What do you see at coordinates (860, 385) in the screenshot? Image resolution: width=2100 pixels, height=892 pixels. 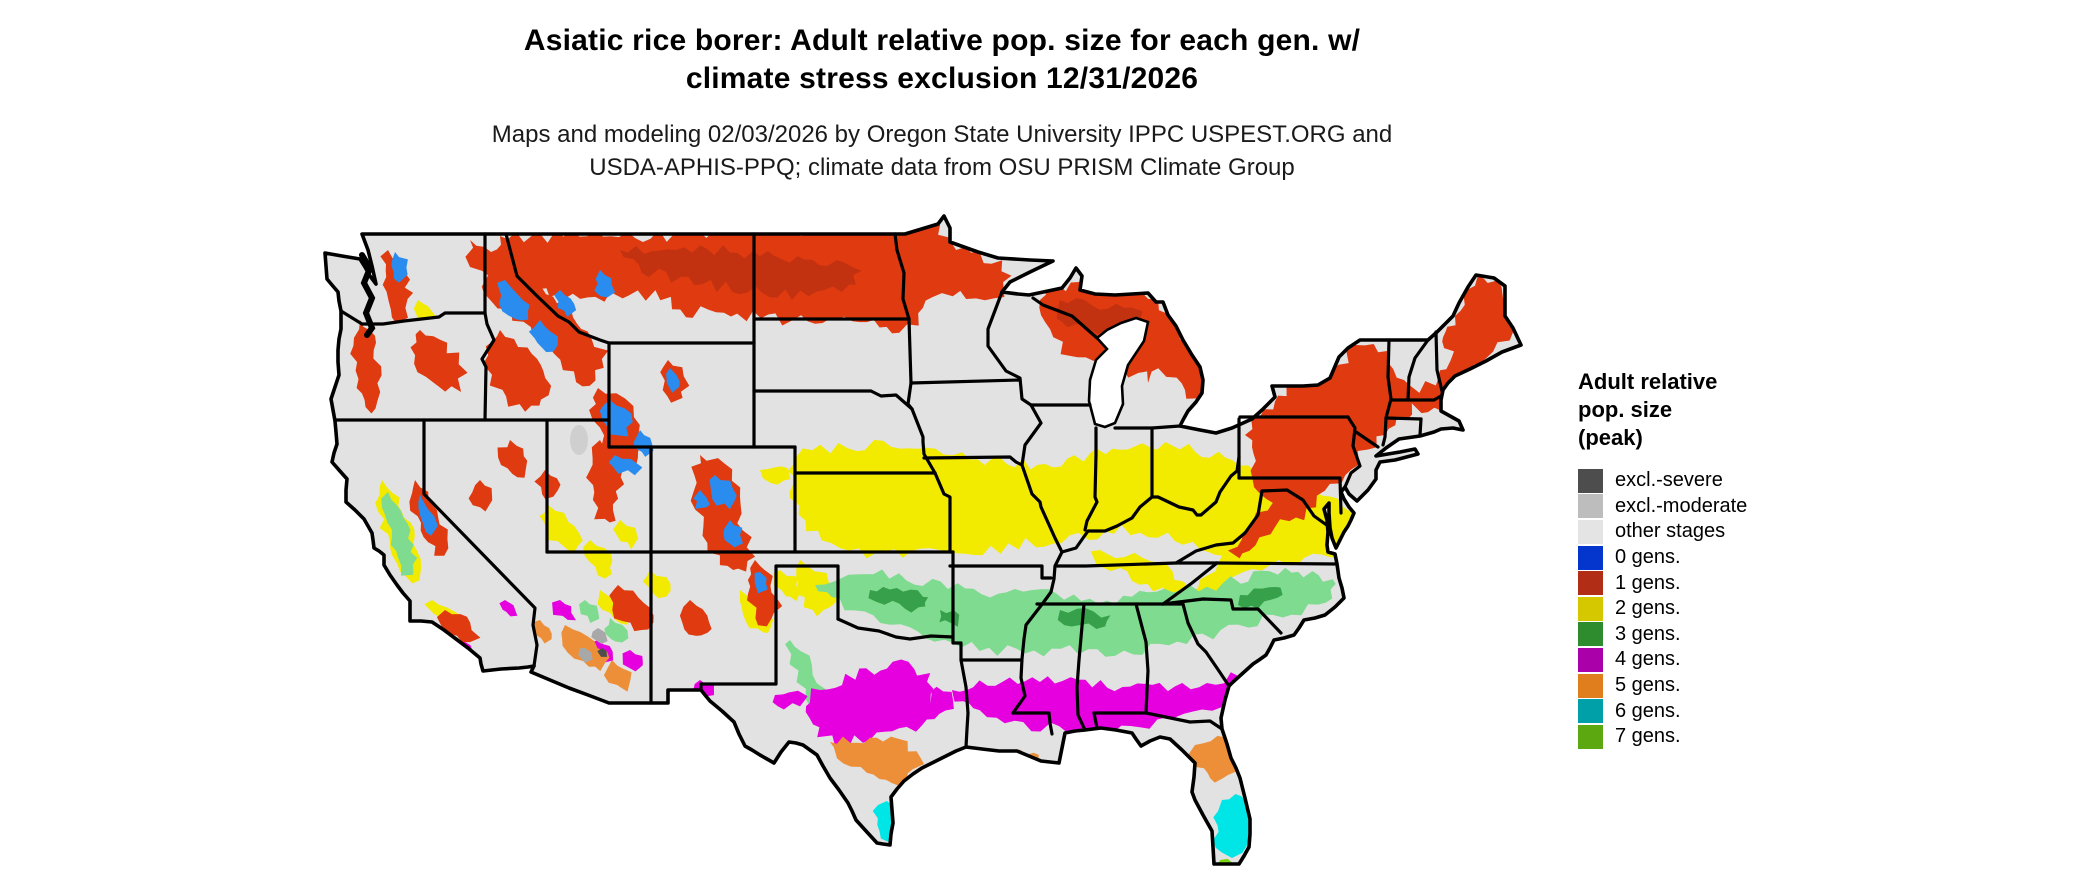 I see `great-lakes` at bounding box center [860, 385].